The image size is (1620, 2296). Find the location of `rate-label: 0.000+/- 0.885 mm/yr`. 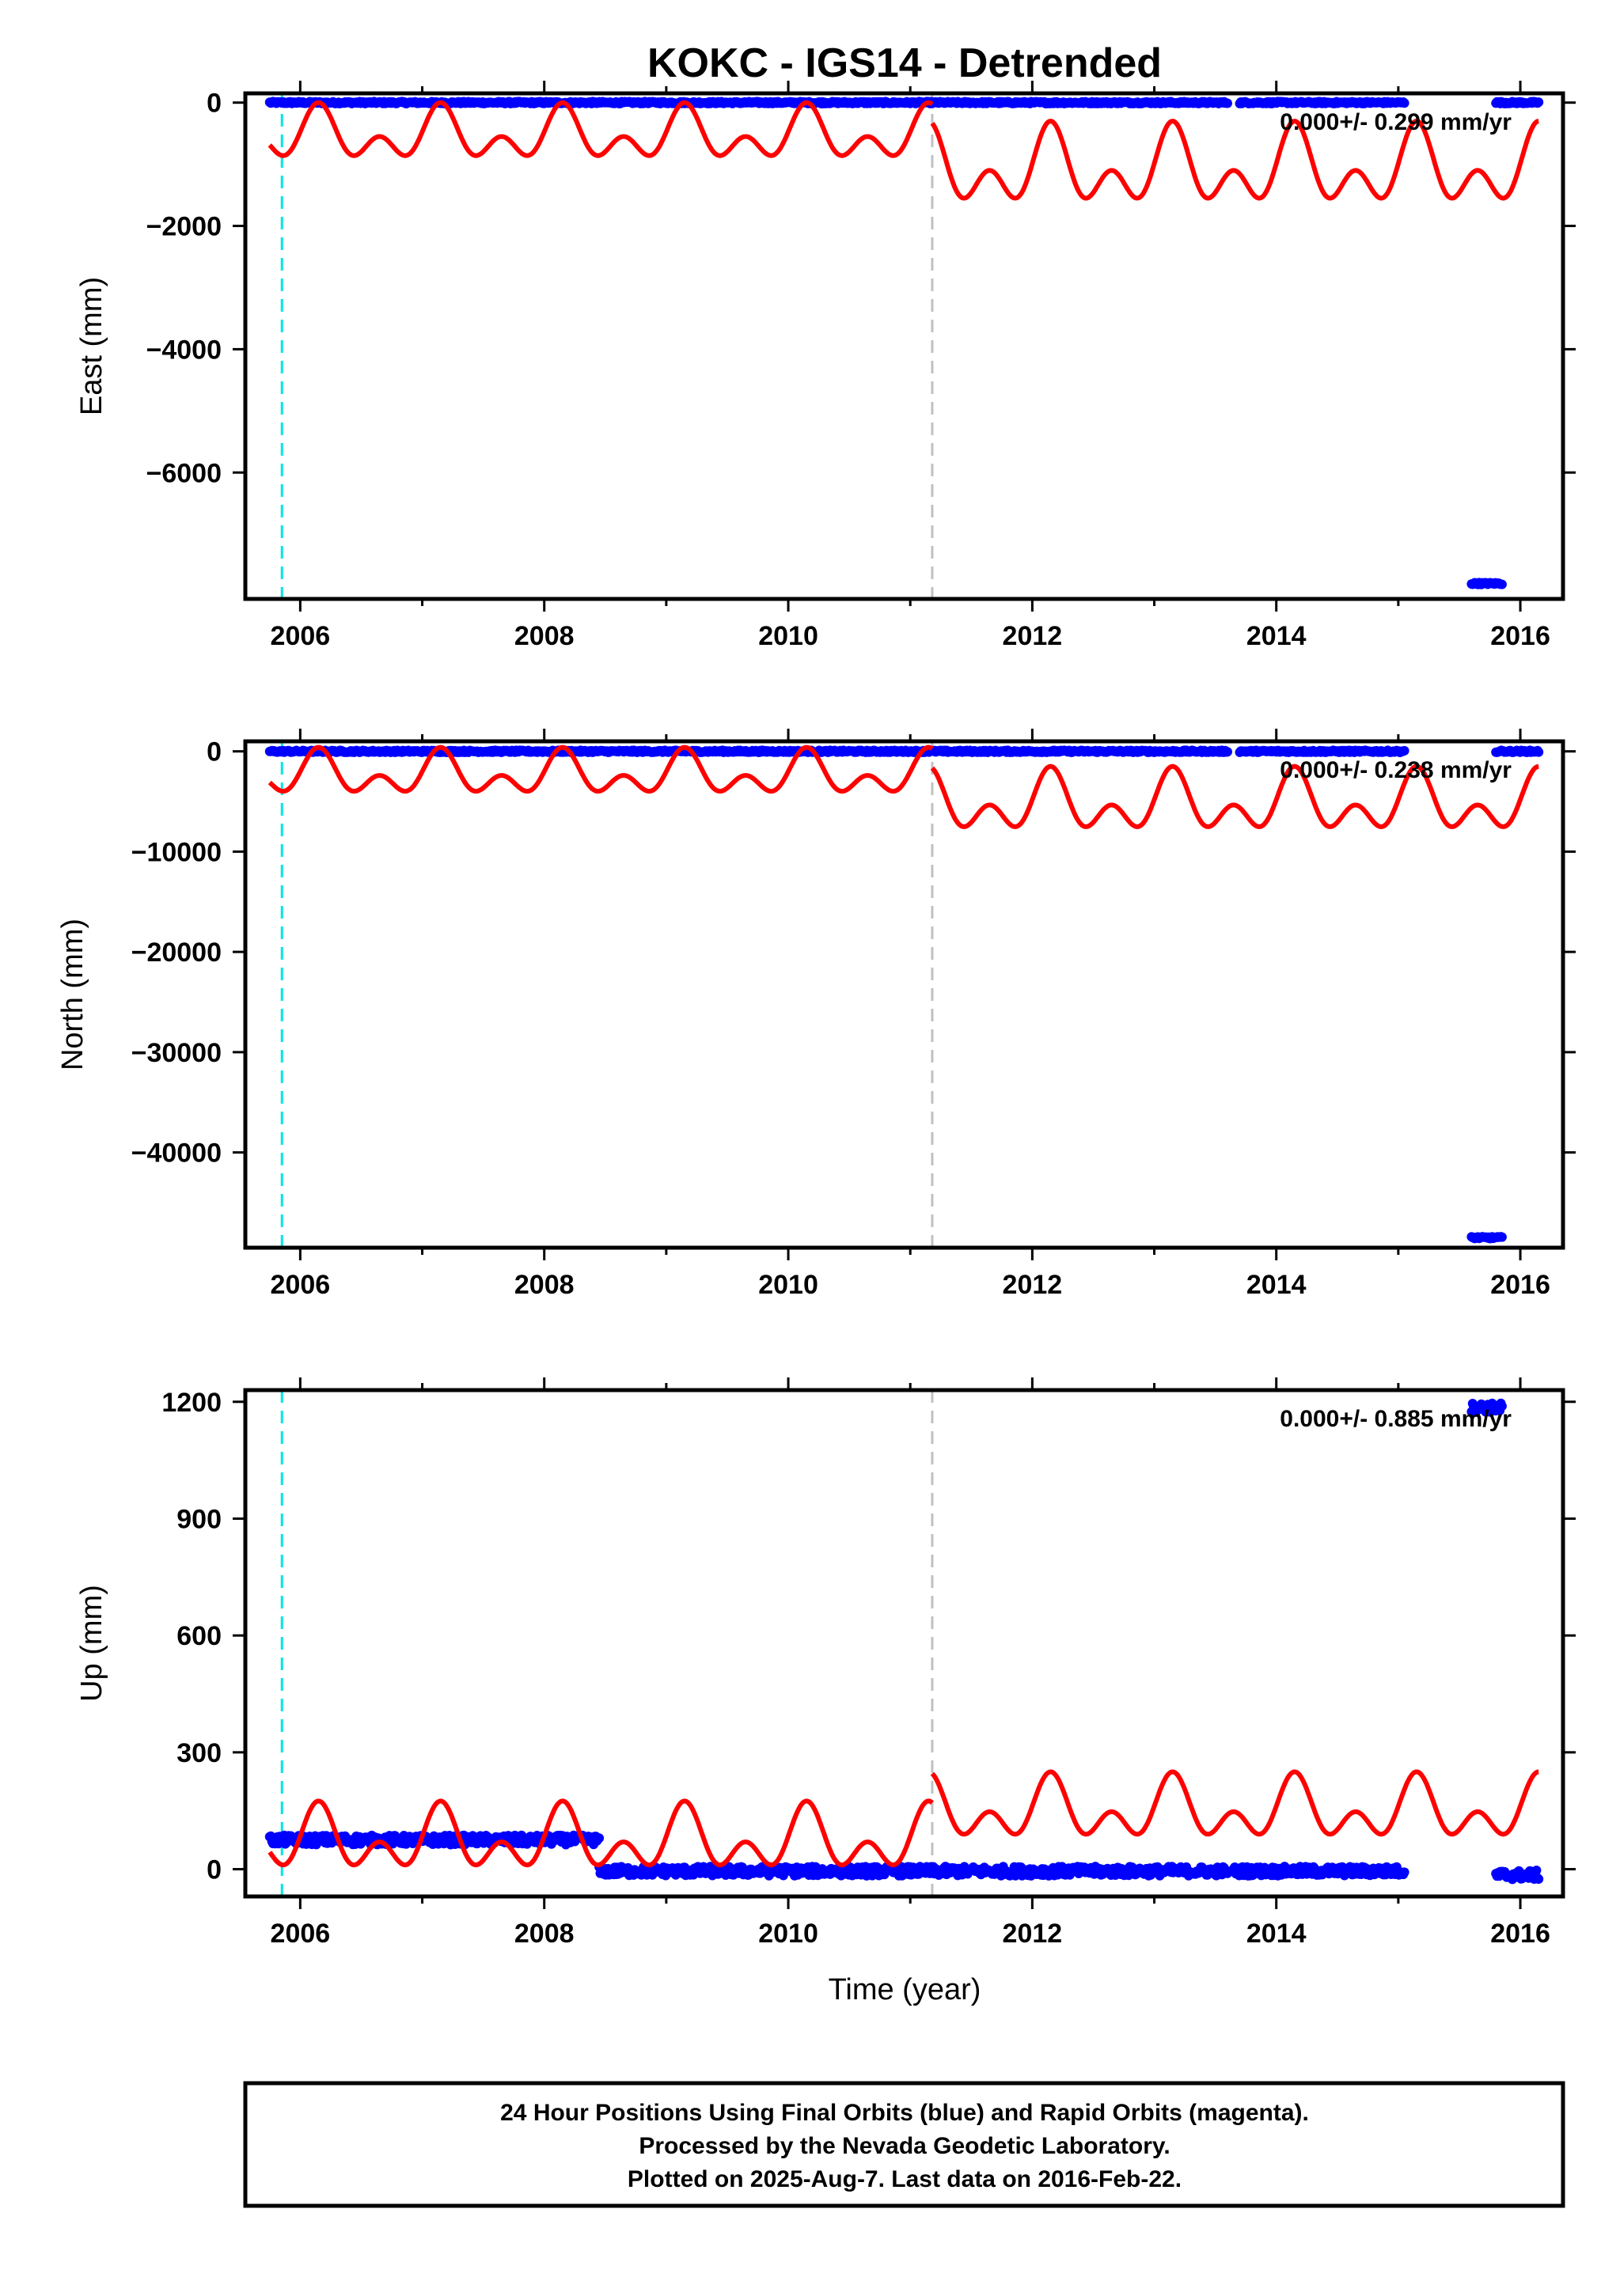

rate-label: 0.000+/- 0.885 mm/yr is located at coordinates (1396, 1419).